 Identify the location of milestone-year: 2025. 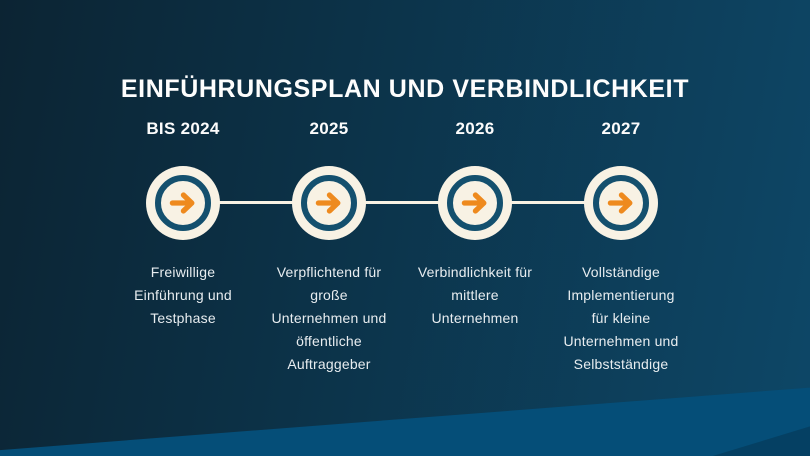
(329, 128).